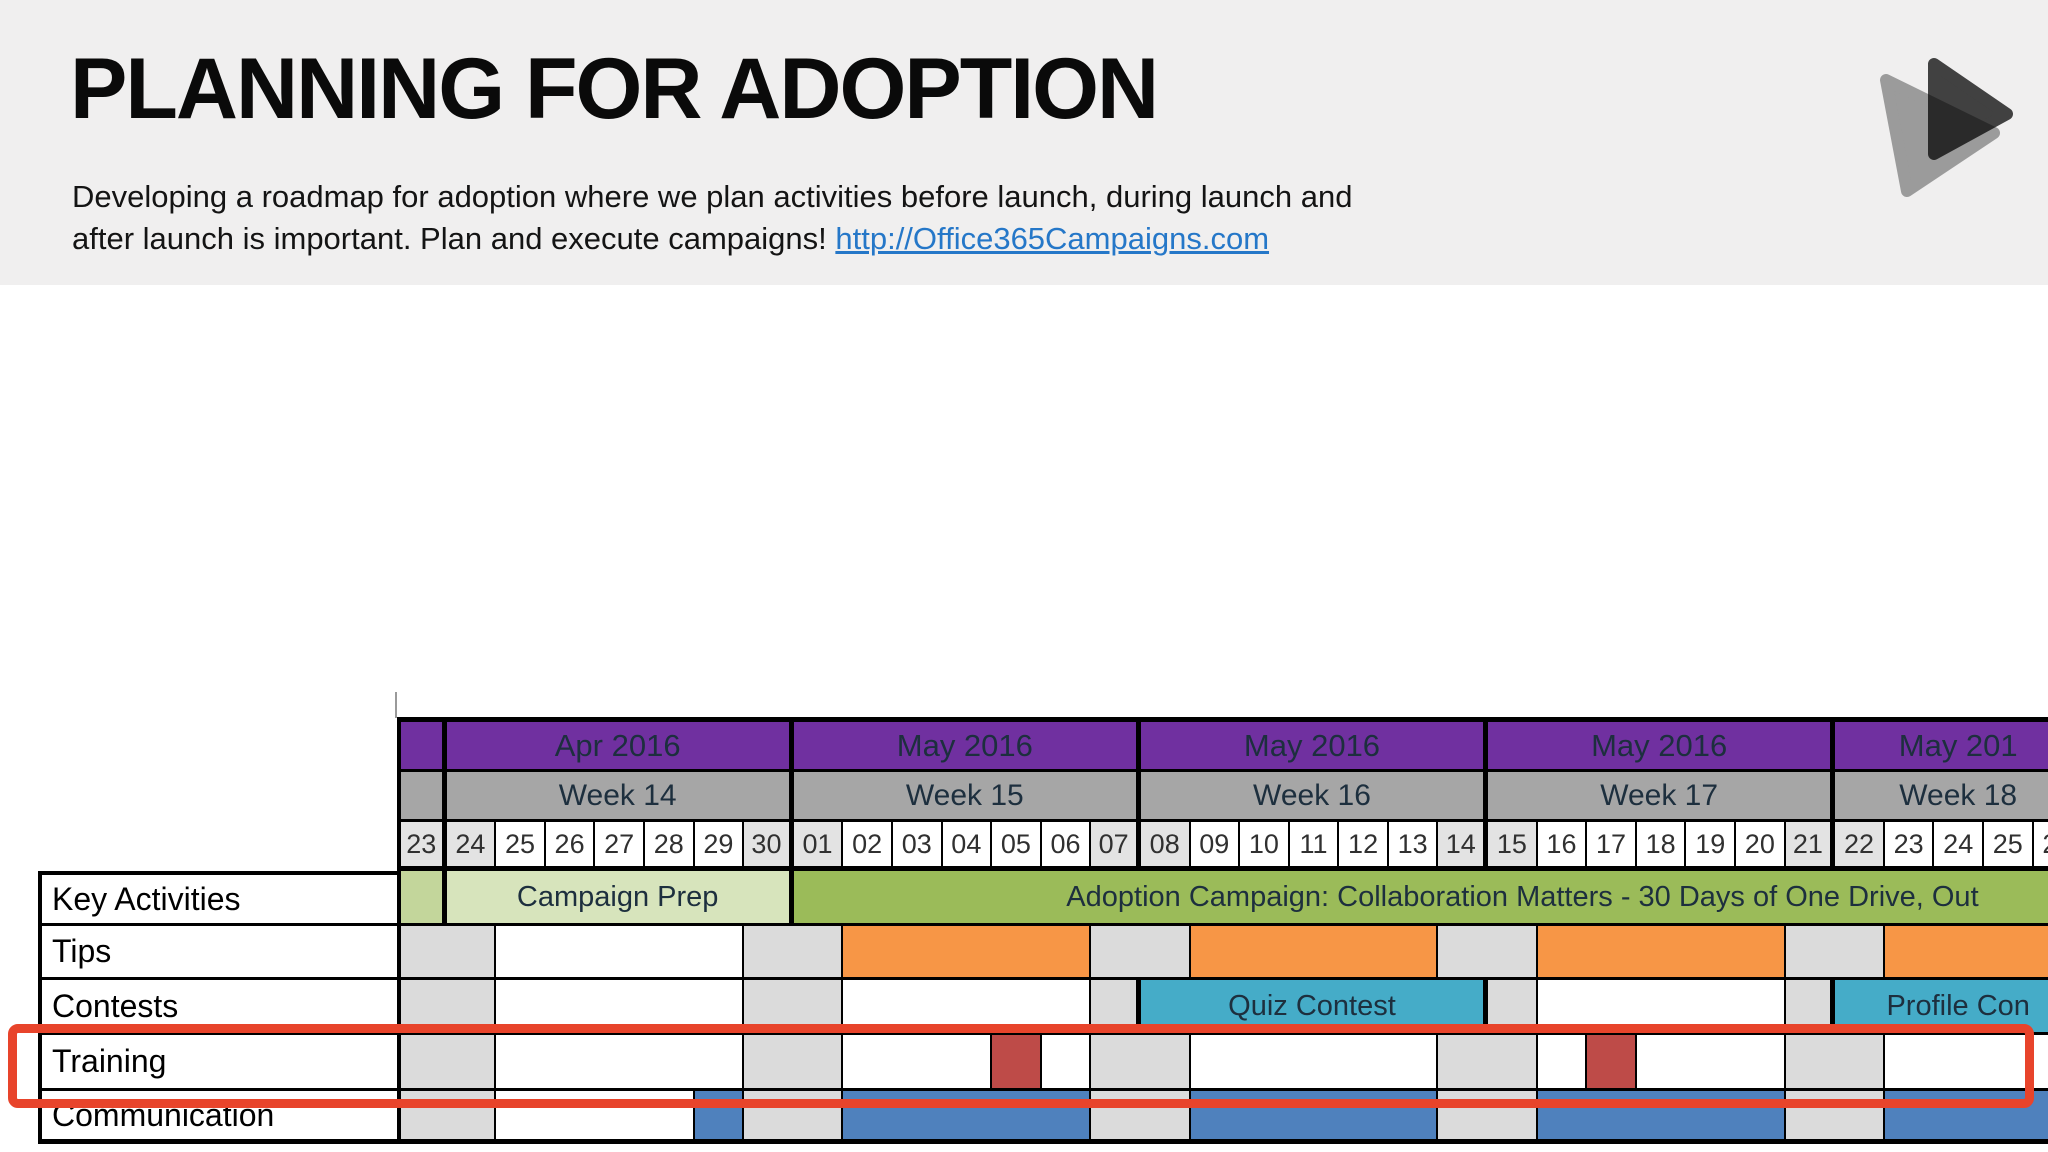 Image resolution: width=2048 pixels, height=1152 pixels. What do you see at coordinates (217, 953) in the screenshot?
I see `row-label: Tips` at bounding box center [217, 953].